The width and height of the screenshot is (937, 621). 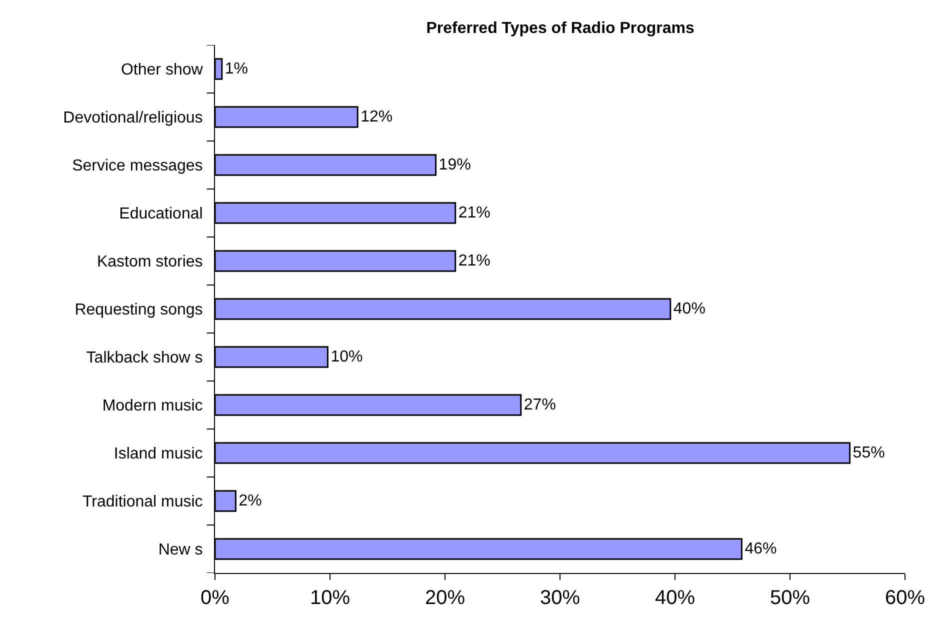 I want to click on y-tick-label: Talkback show s, so click(x=144, y=358).